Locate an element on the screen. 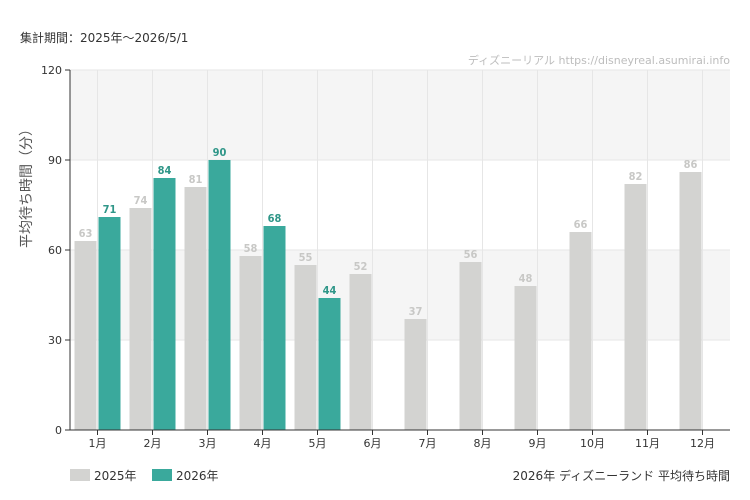 The width and height of the screenshot is (750, 500). period-text: 集計期間：2025年～2026/5/1 is located at coordinates (104, 37).